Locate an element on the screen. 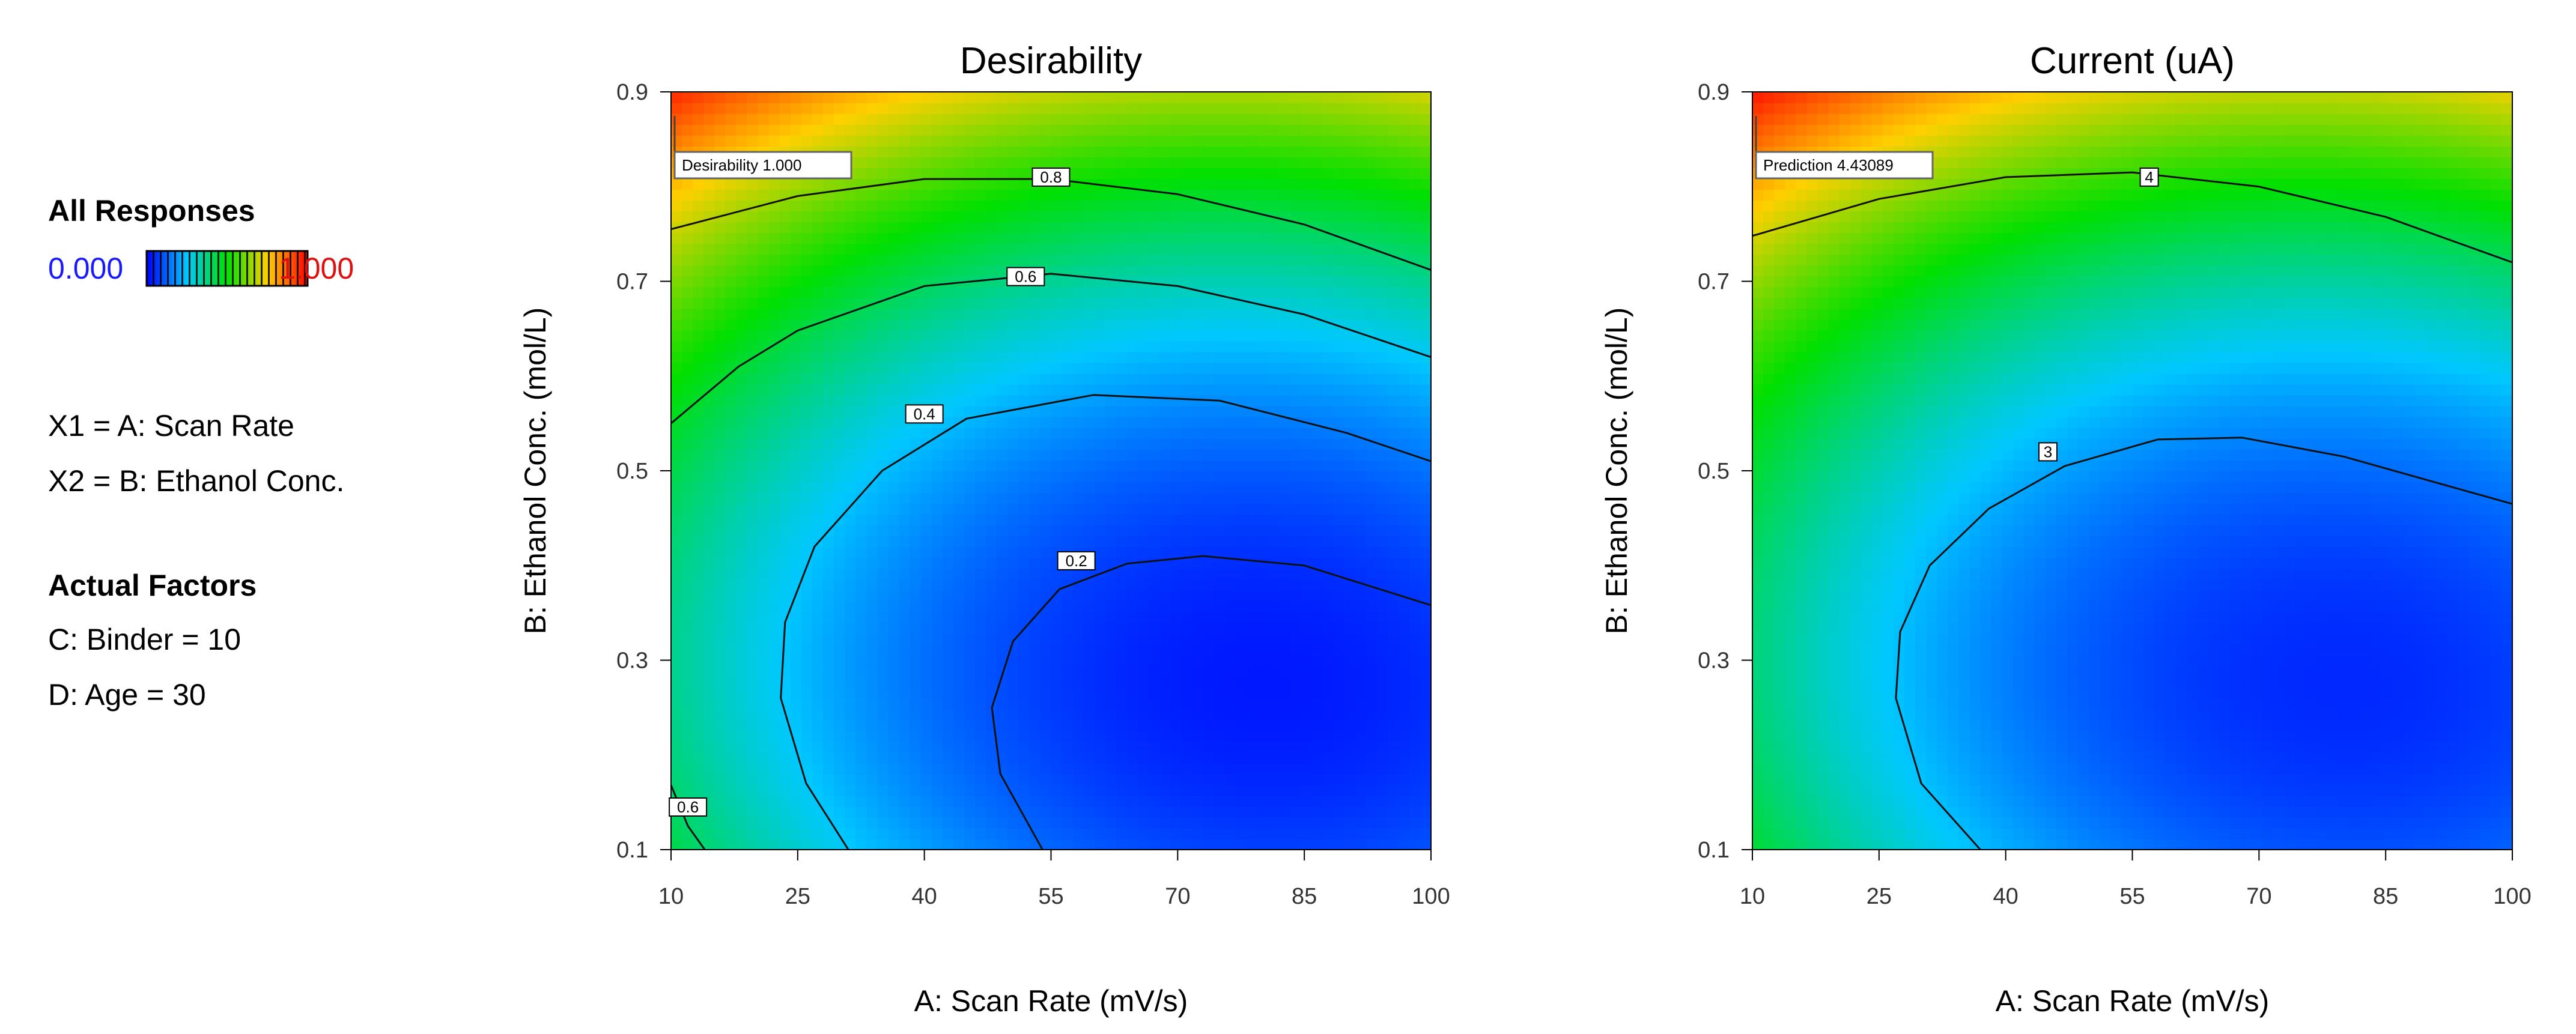  contour-line-0.4 is located at coordinates (1105, 622).